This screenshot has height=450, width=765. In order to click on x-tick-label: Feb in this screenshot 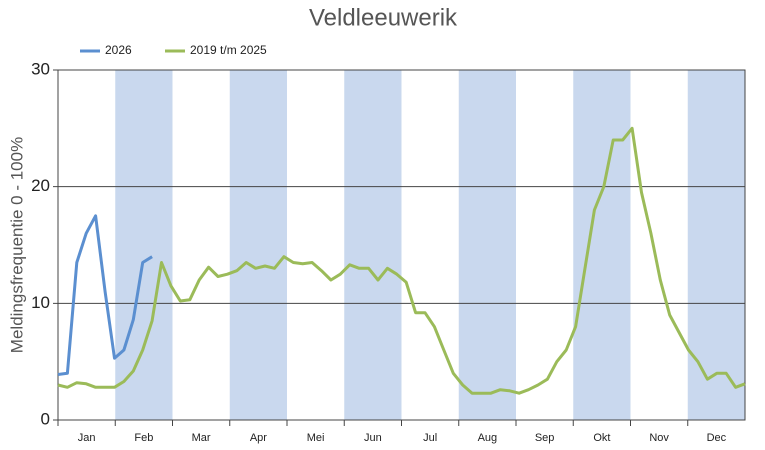, I will do `click(143, 438)`.